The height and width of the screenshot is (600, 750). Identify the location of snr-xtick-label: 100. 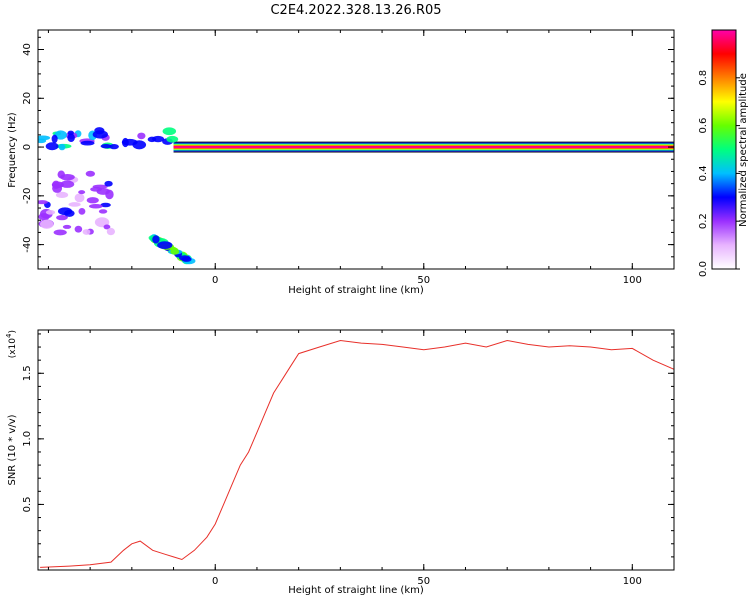
(632, 581).